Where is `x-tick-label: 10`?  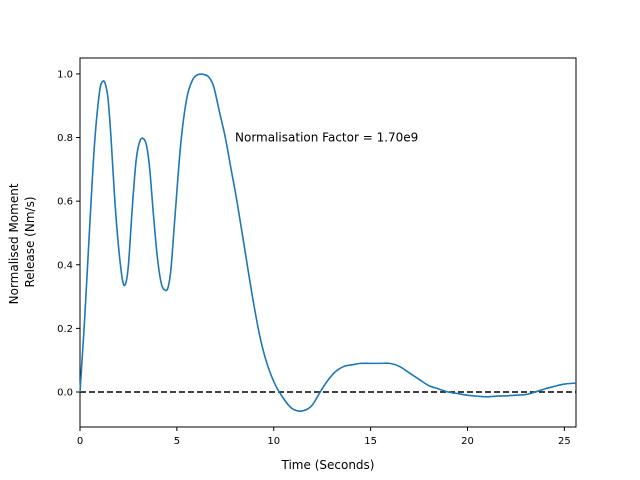 x-tick-label: 10 is located at coordinates (273, 441).